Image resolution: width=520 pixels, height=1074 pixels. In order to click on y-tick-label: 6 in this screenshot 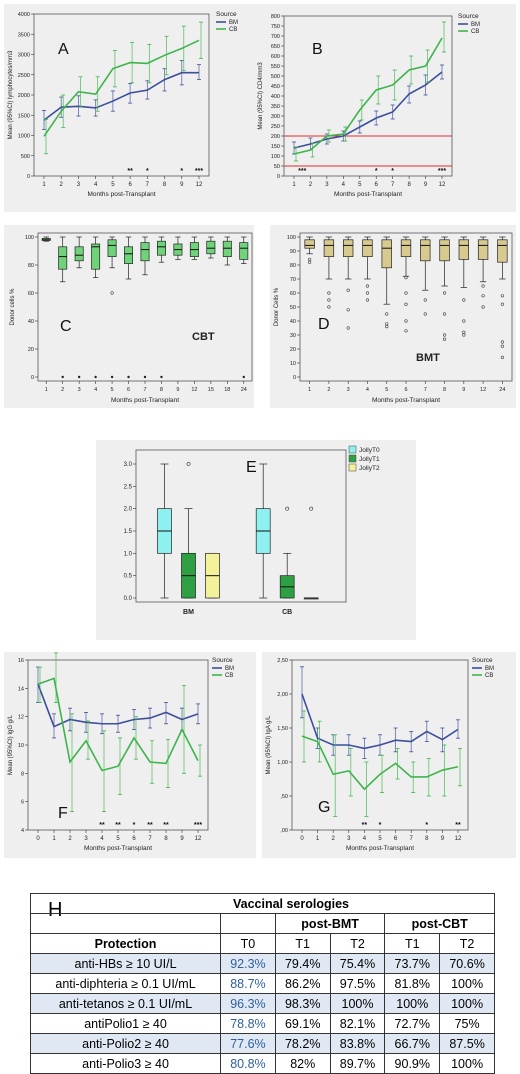, I will do `click(22, 803)`.